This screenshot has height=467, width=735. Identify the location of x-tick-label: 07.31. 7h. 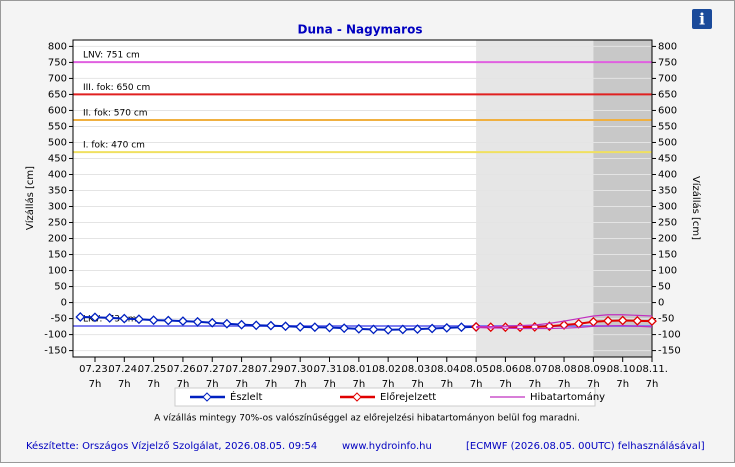
(330, 377).